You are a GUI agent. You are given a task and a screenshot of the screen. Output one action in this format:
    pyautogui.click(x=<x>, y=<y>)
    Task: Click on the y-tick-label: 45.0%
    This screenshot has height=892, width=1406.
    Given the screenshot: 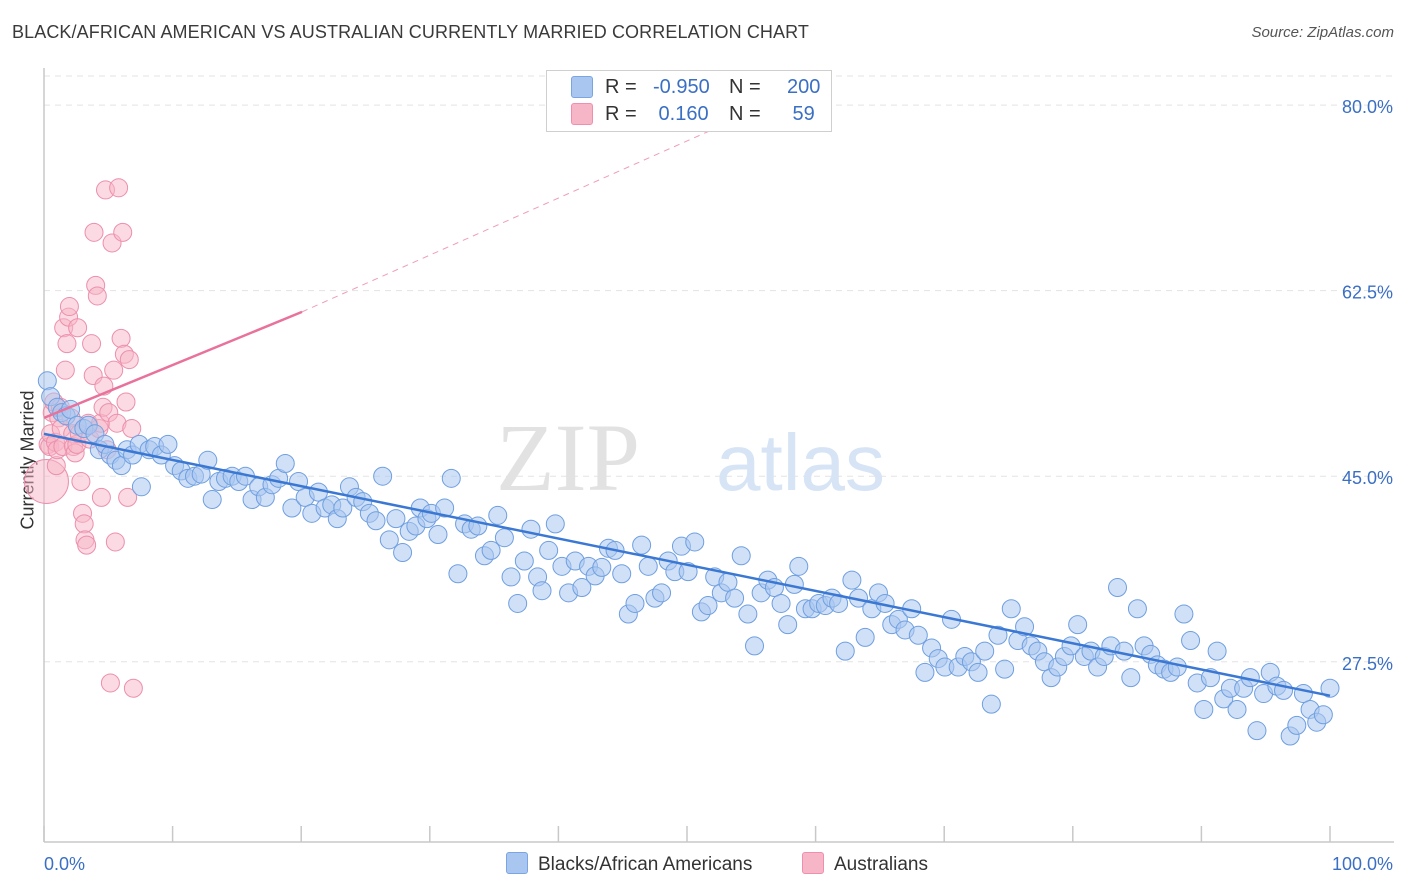 What is the action you would take?
    pyautogui.click(x=1367, y=478)
    